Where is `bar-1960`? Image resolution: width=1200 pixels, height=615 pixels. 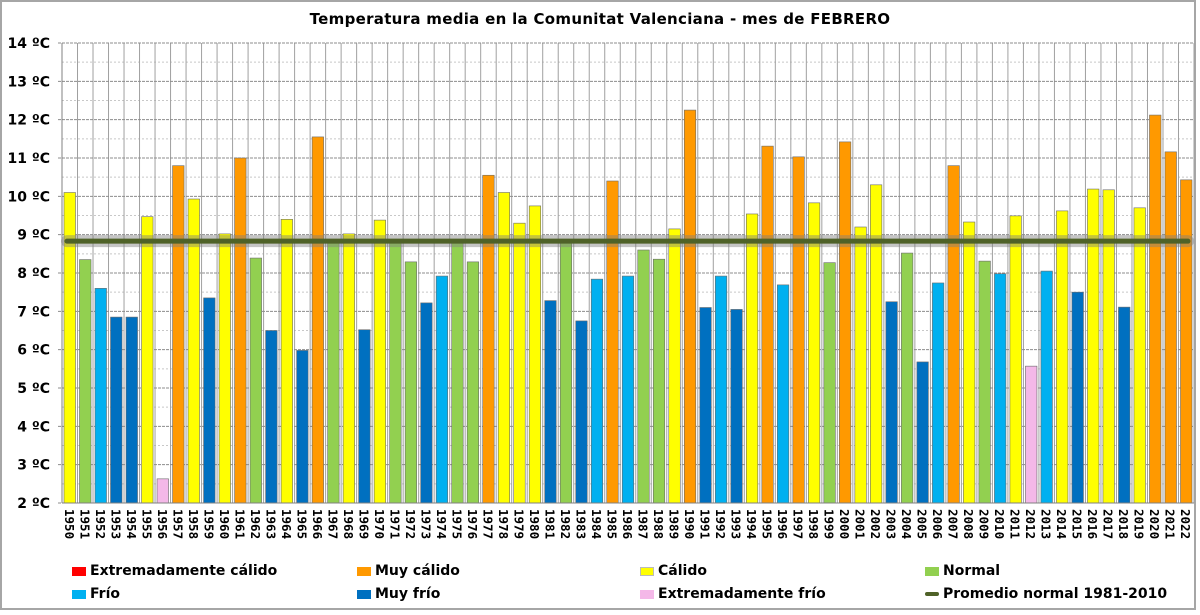
bar-1960 is located at coordinates (224, 368).